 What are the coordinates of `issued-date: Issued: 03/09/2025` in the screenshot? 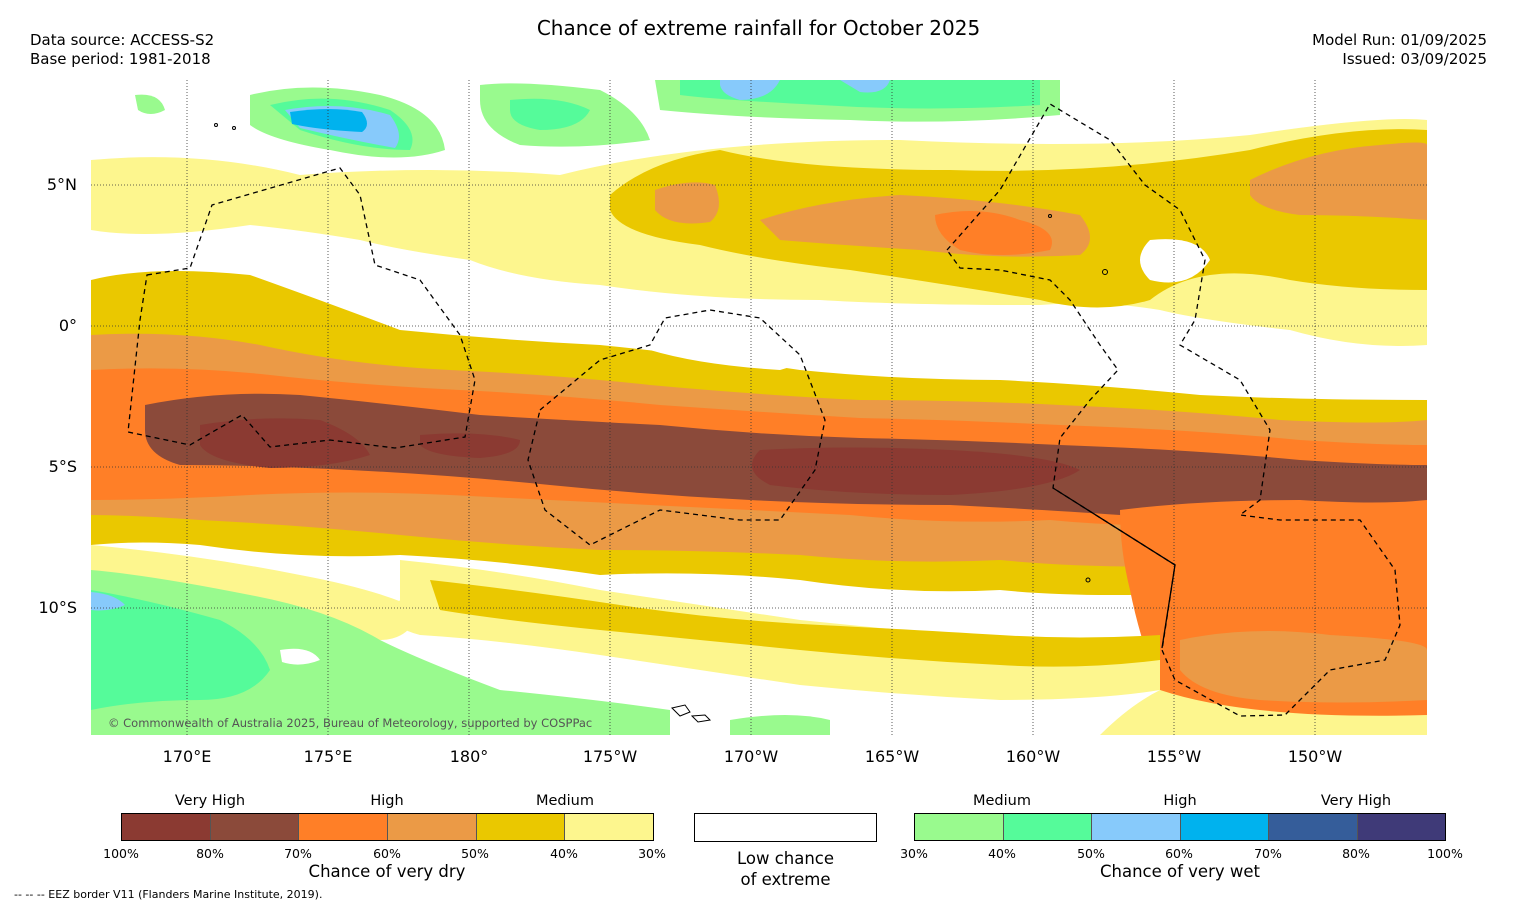 It's located at (1414, 59).